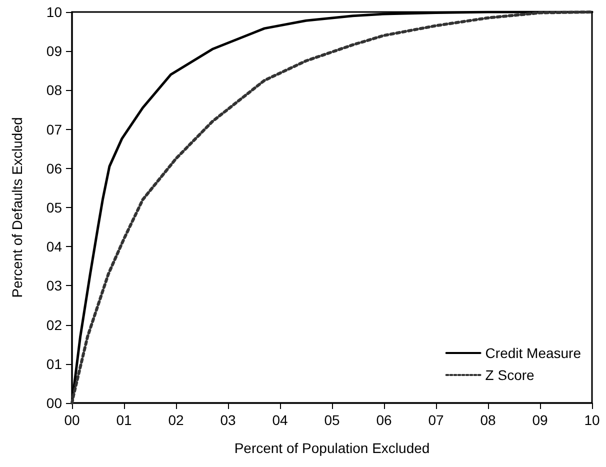  Describe the element at coordinates (533, 353) in the screenshot. I see `legend-label: Credit Measure` at that location.